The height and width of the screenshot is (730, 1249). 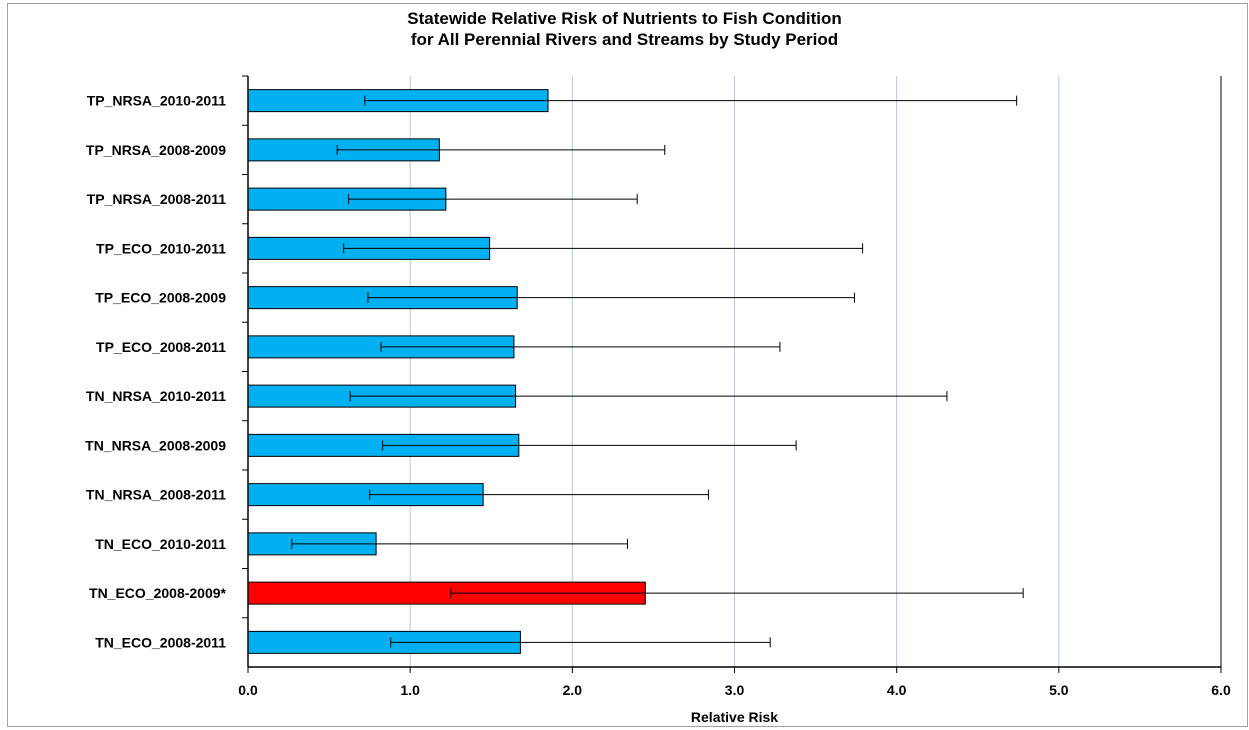 I want to click on category-label: TP_ECO_2008-2011, so click(x=161, y=347).